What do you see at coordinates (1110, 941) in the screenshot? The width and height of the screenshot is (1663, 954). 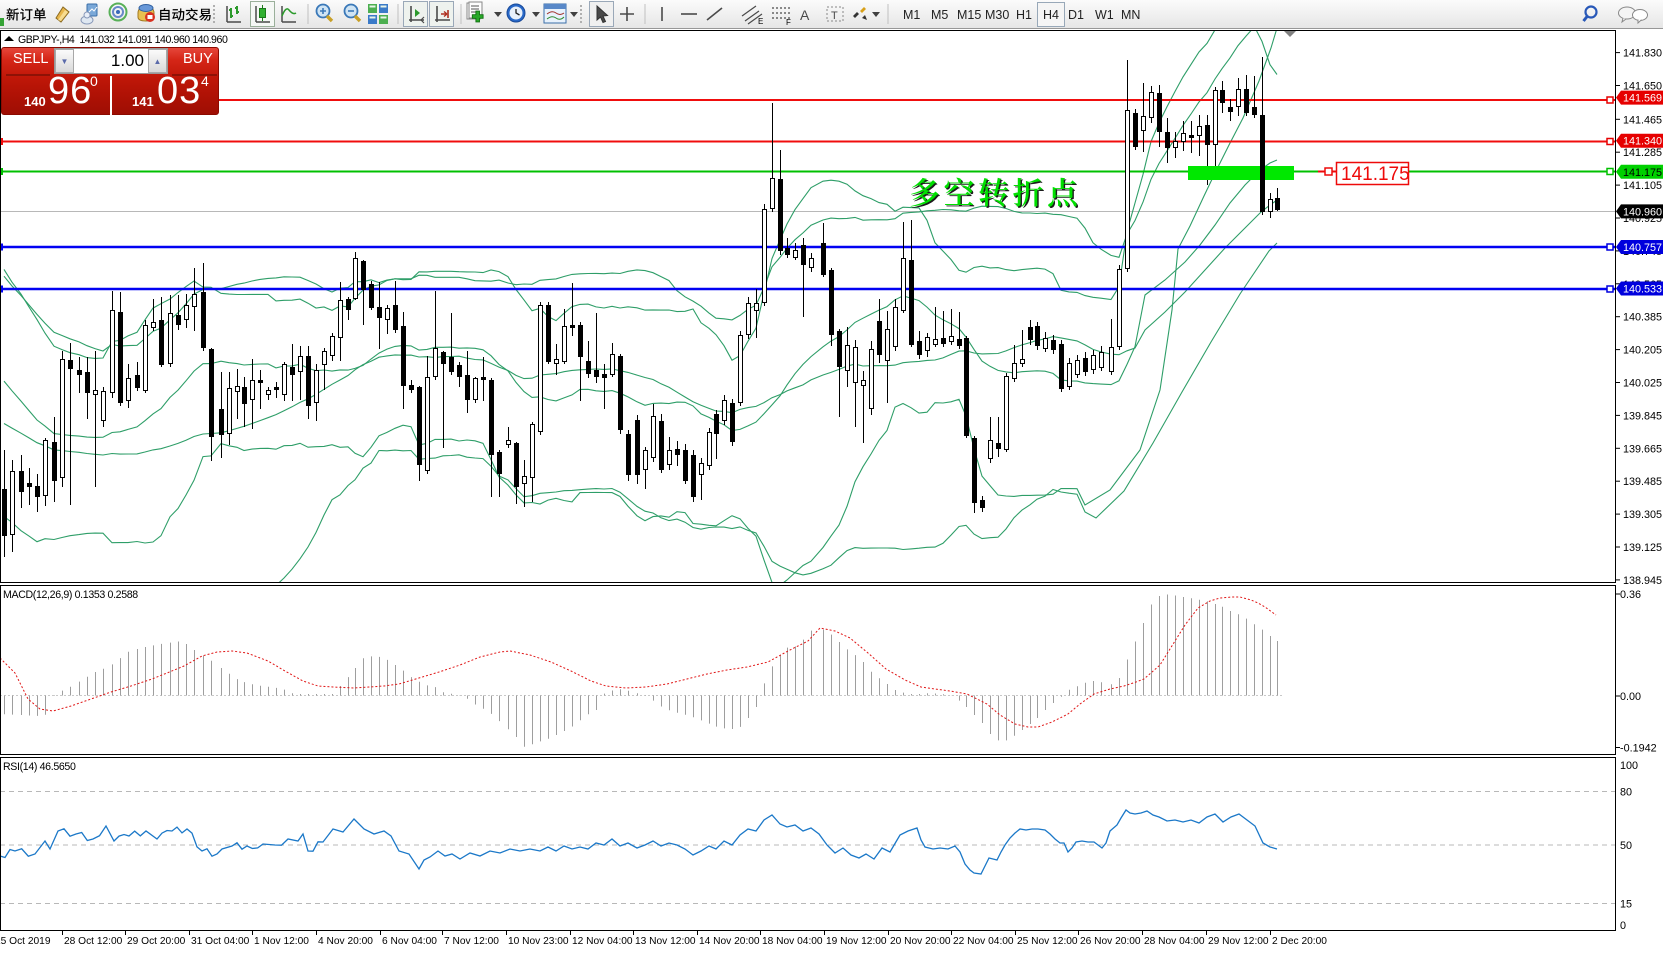 I see `svg-text: 26 Nov 20:00` at bounding box center [1110, 941].